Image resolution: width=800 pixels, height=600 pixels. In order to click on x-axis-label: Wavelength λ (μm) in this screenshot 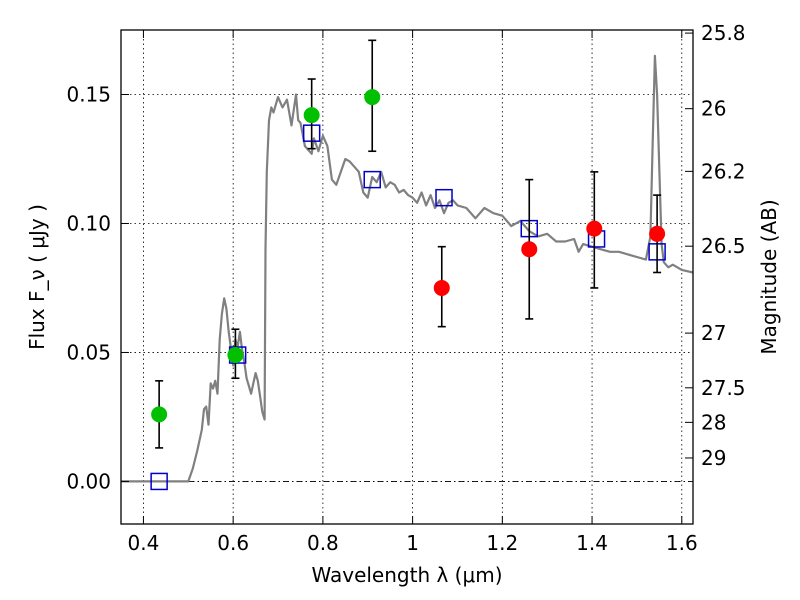, I will do `click(406, 575)`.